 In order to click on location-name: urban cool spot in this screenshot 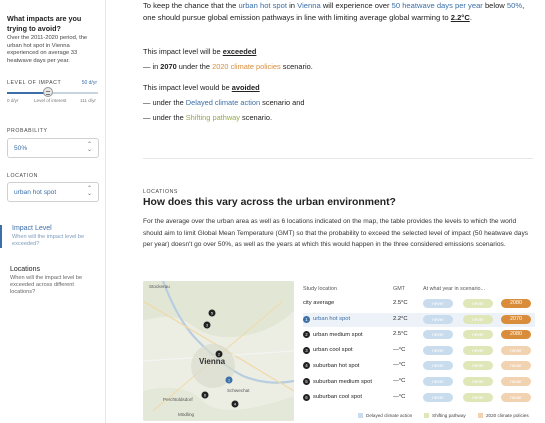, I will do `click(333, 350)`.